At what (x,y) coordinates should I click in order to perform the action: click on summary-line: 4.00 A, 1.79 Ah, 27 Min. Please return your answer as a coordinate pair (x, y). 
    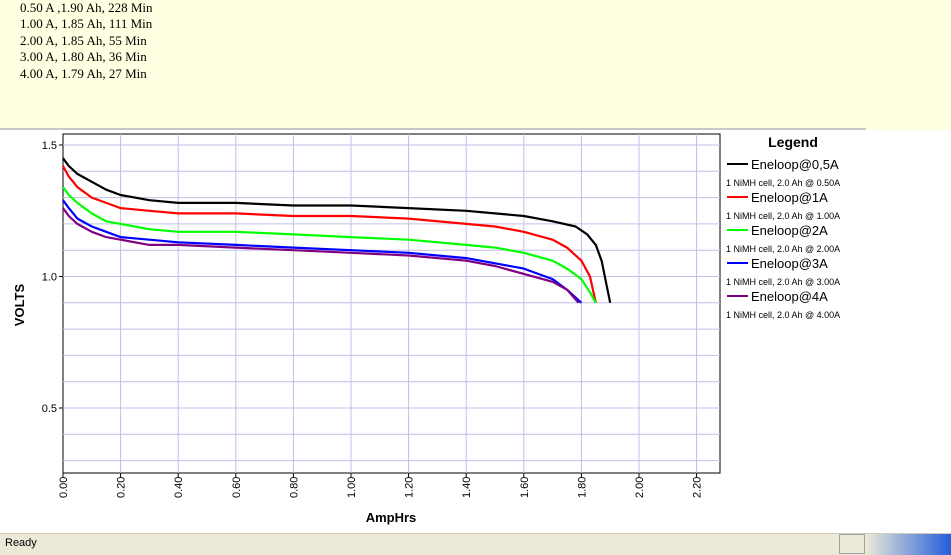
    Looking at the image, I should click on (83, 73).